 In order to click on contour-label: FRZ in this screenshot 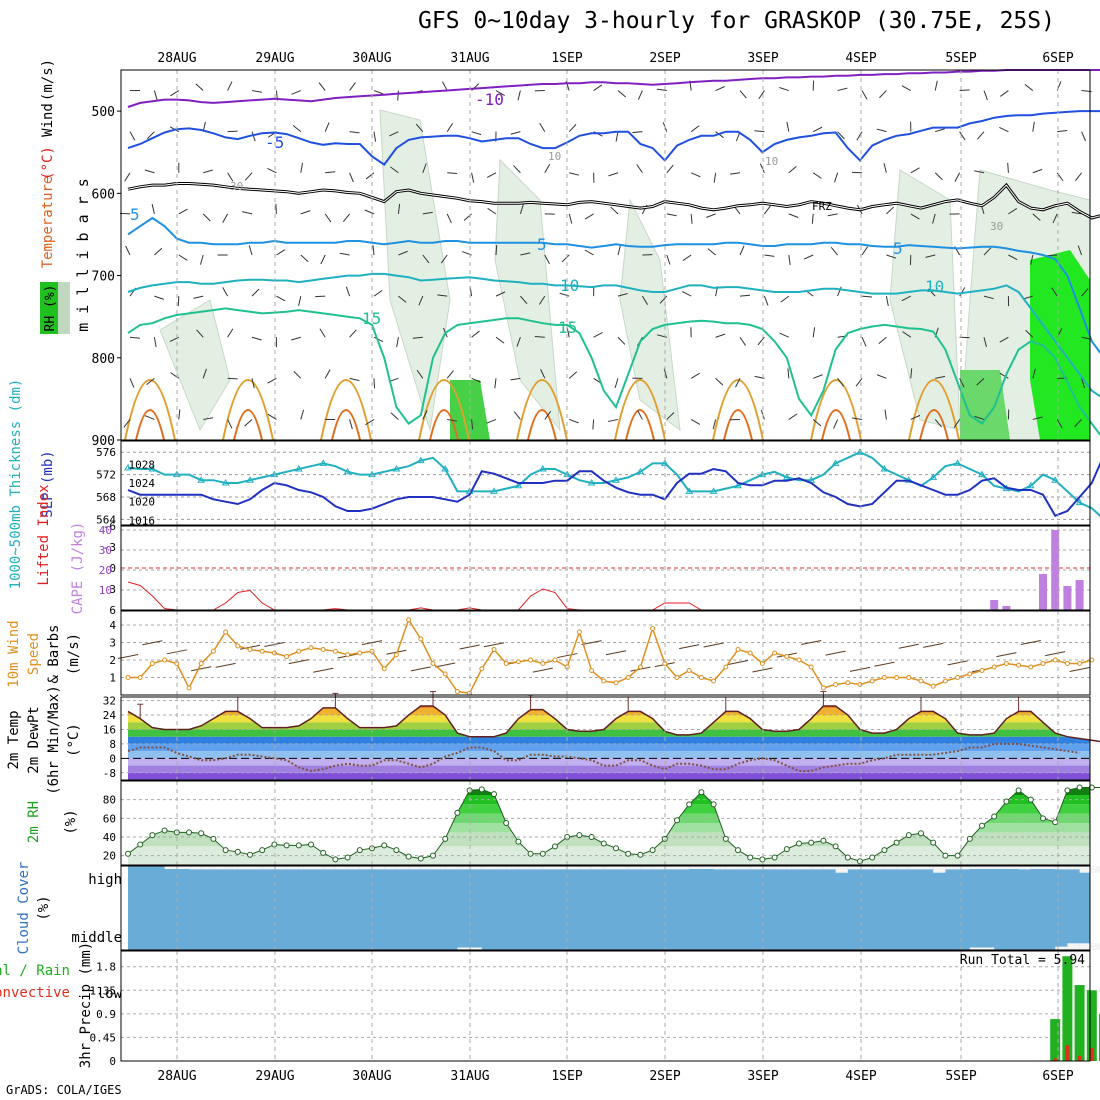, I will do `click(822, 206)`.